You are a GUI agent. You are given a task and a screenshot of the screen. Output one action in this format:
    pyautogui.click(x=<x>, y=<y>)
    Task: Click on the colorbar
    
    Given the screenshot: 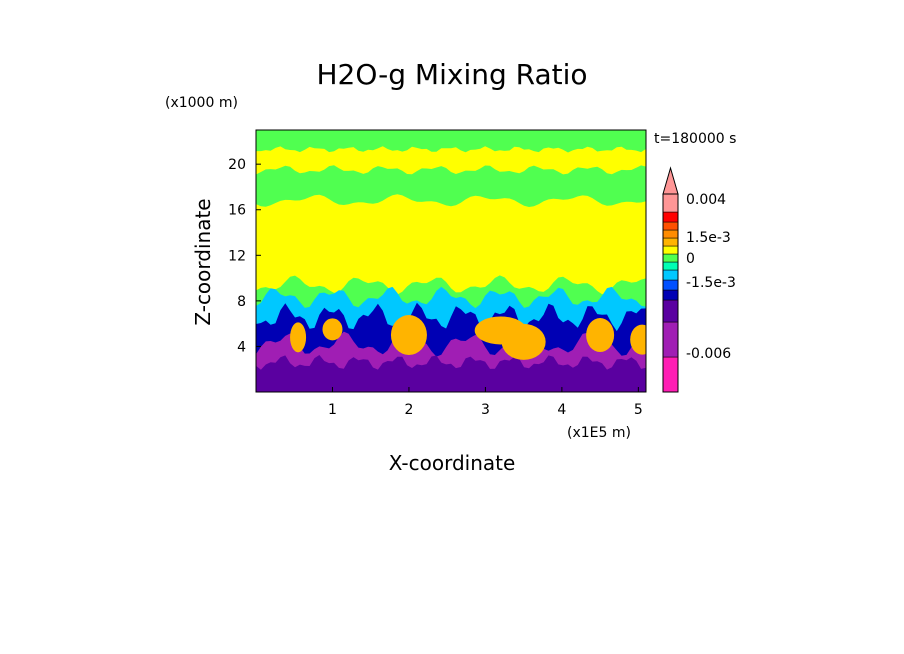 What is the action you would take?
    pyautogui.click(x=670, y=279)
    